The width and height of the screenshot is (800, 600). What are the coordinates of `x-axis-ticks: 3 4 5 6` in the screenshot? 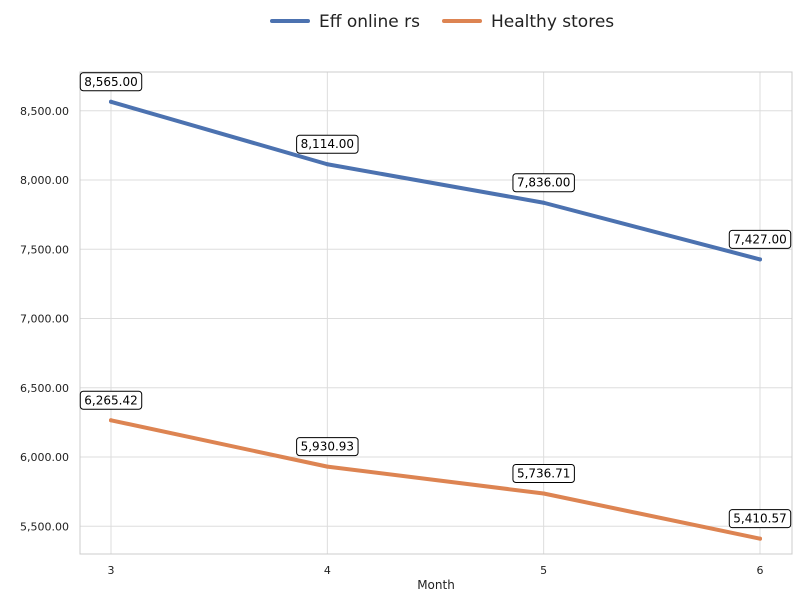 It's located at (436, 570).